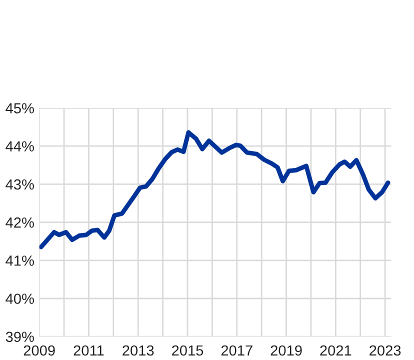 Image resolution: width=414 pixels, height=360 pixels. What do you see at coordinates (385, 350) in the screenshot?
I see `x-tick-label: 2023` at bounding box center [385, 350].